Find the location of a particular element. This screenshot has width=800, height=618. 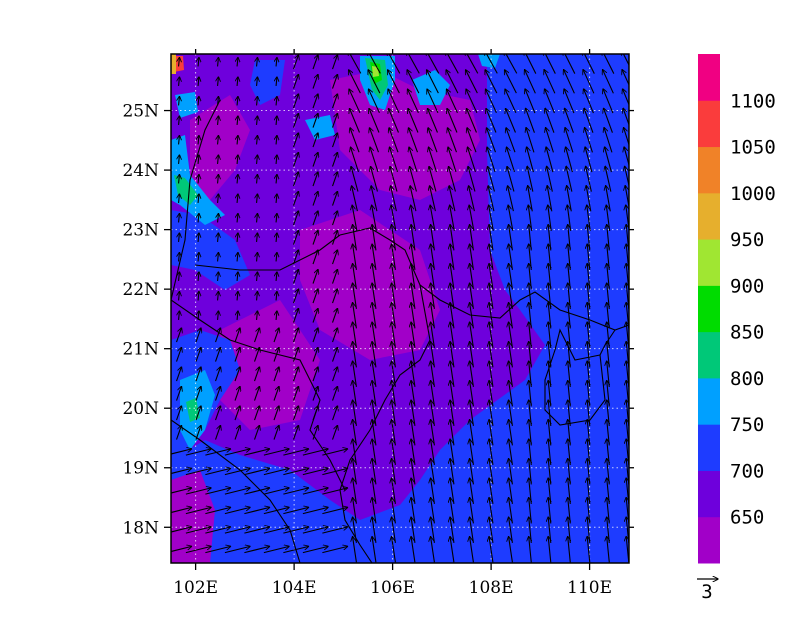

field-west-patch-a is located at coordinates (210, 250).